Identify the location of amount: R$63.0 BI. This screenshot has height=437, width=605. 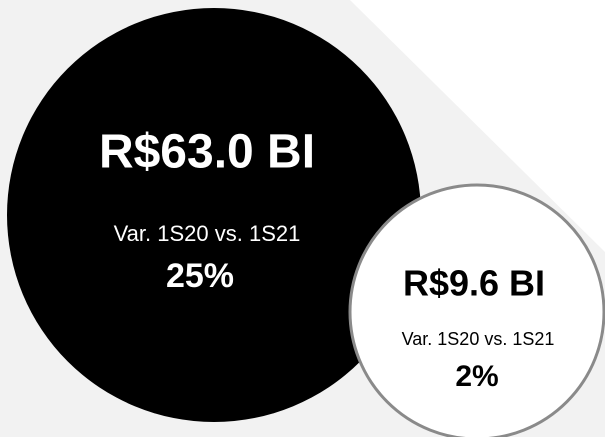
(207, 152).